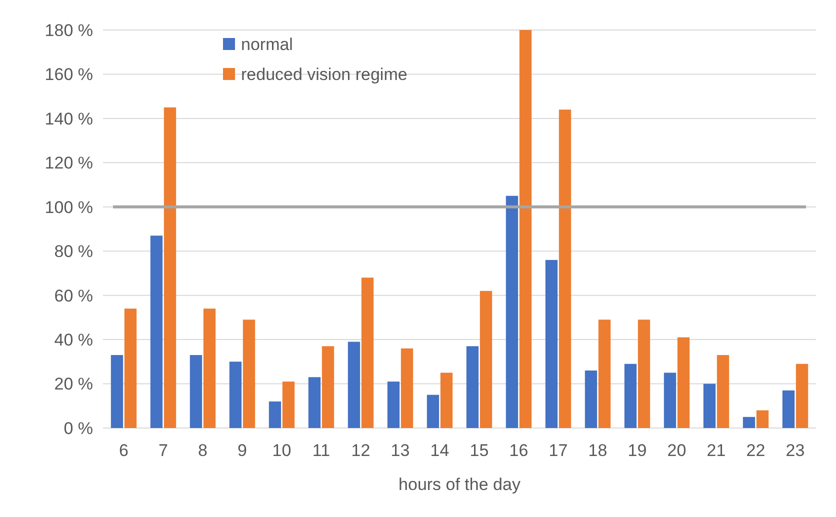 This screenshot has height=517, width=836. I want to click on x-tick-label: 12, so click(360, 450).